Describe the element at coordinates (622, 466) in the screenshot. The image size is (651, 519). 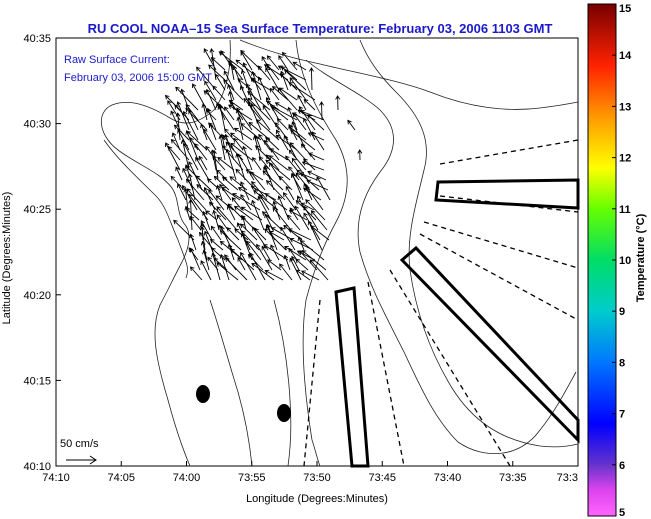
I see `colorbar-tick-label: 6` at that location.